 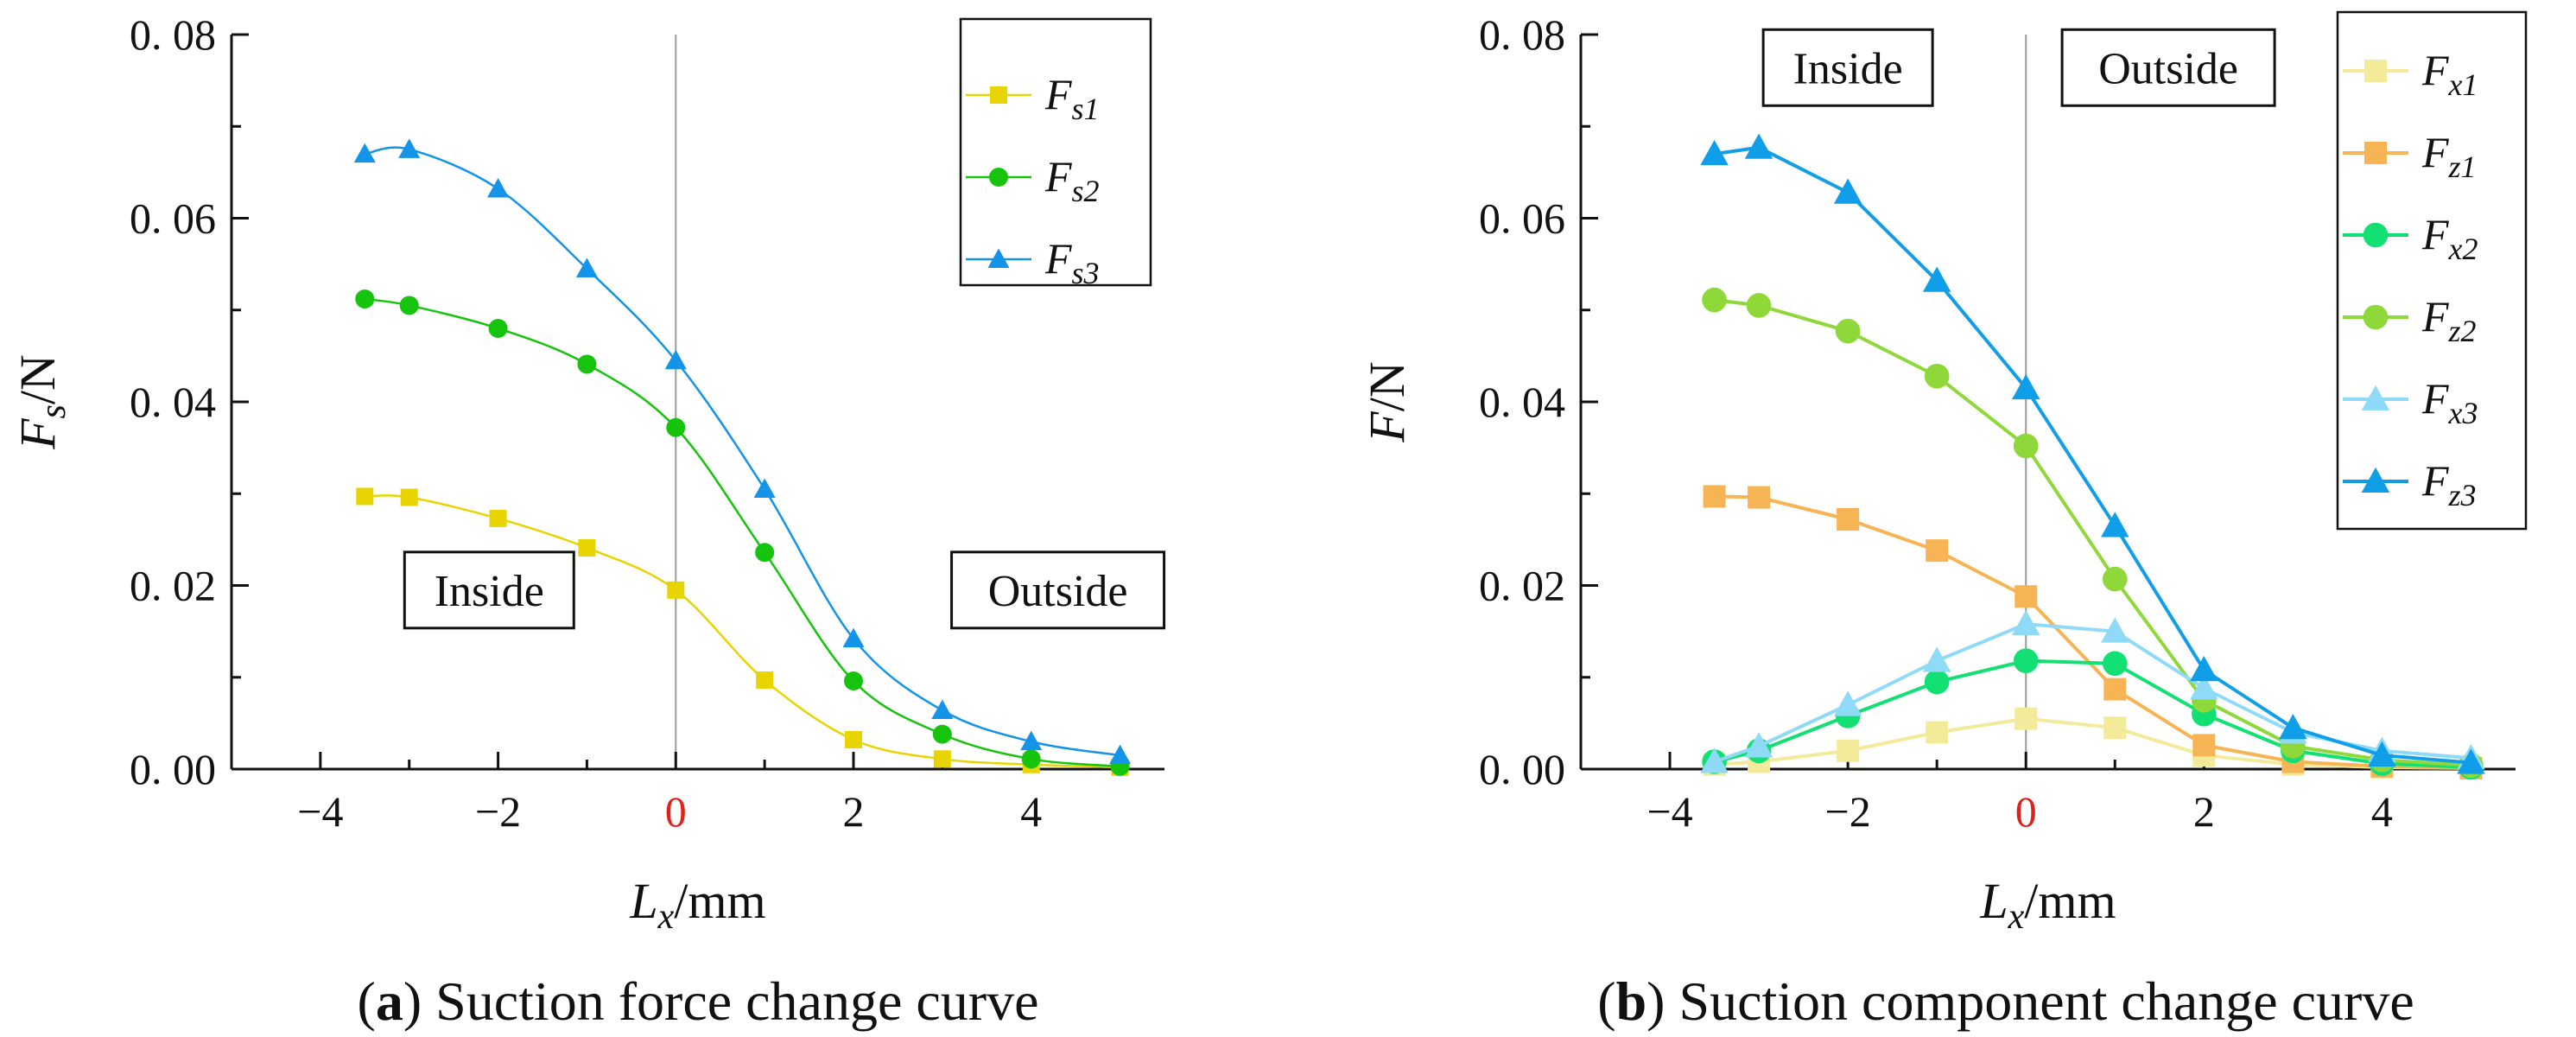 I want to click on legend-label: Fx2, so click(x=2449, y=238).